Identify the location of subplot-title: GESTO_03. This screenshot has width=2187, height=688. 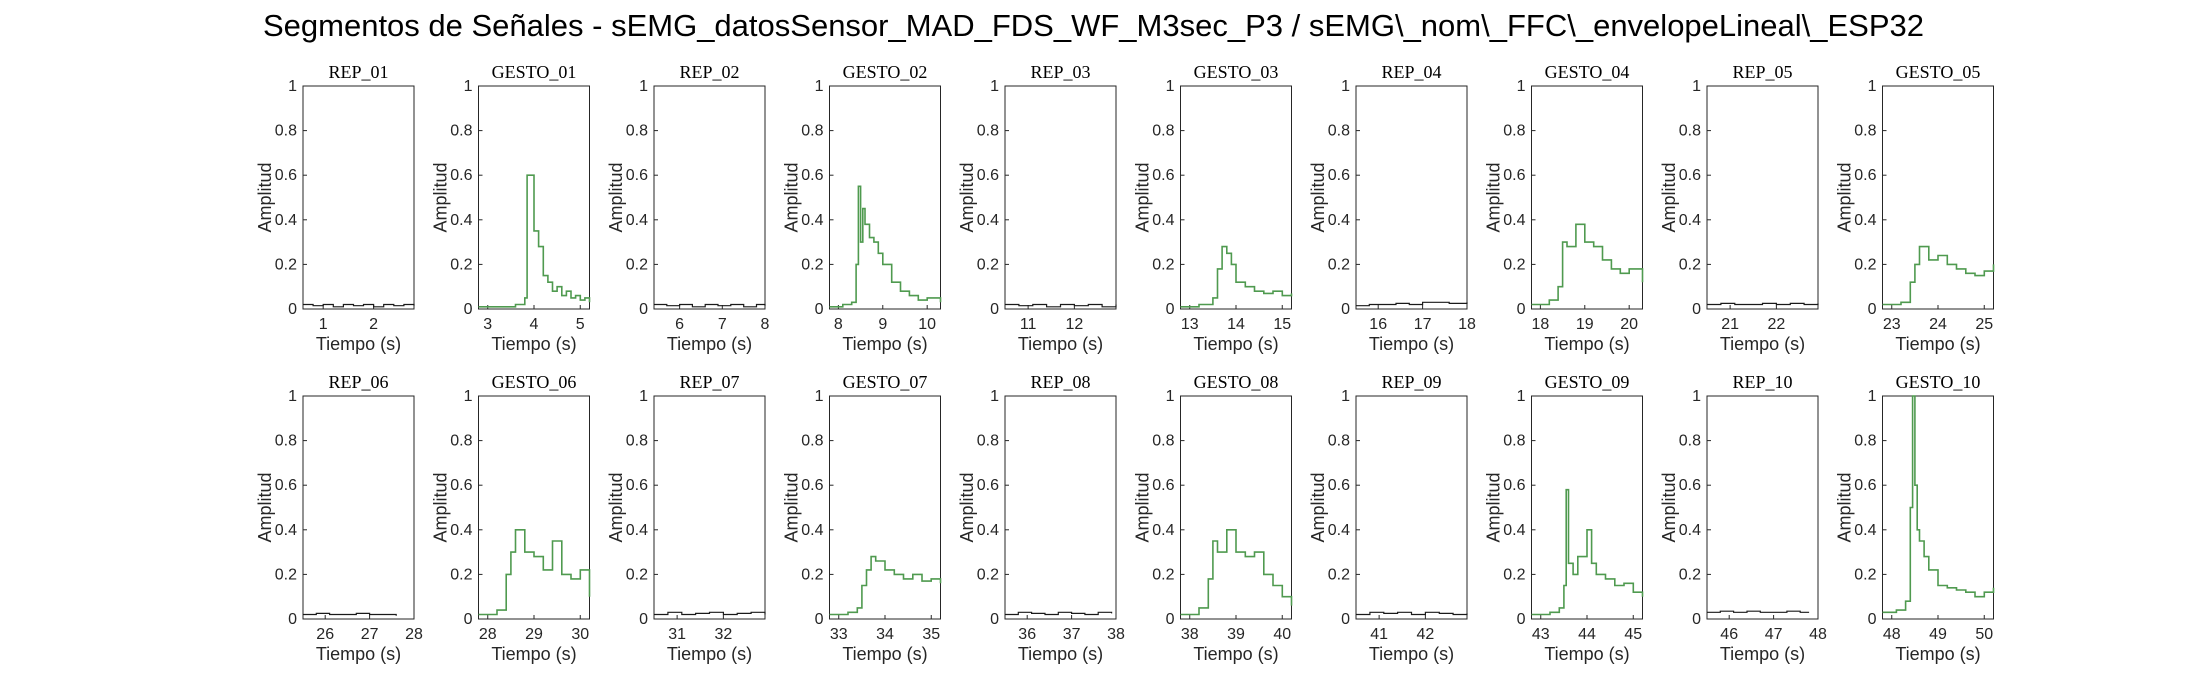
(1236, 72).